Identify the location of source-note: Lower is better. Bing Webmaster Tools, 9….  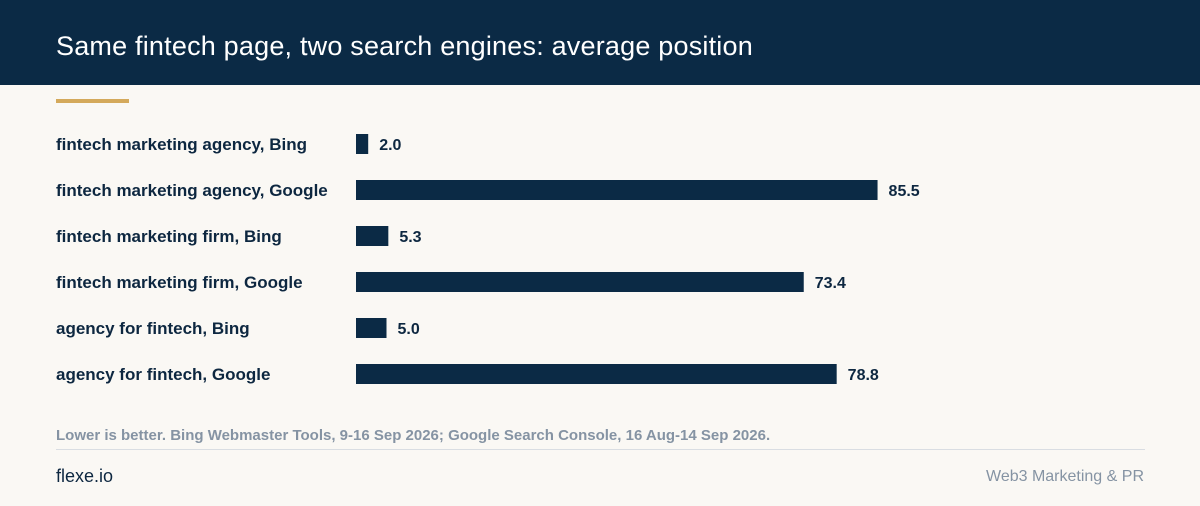
(413, 435).